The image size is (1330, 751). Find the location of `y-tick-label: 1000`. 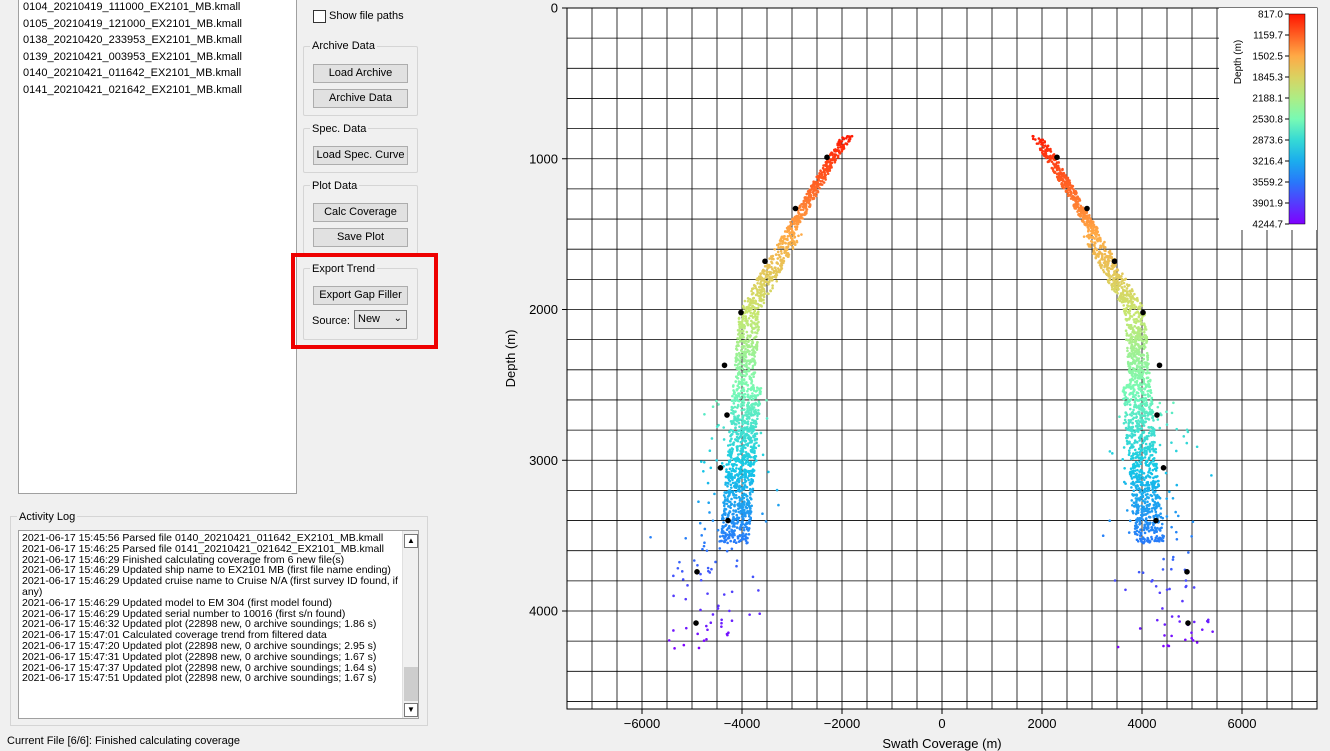

y-tick-label: 1000 is located at coordinates (543, 158).